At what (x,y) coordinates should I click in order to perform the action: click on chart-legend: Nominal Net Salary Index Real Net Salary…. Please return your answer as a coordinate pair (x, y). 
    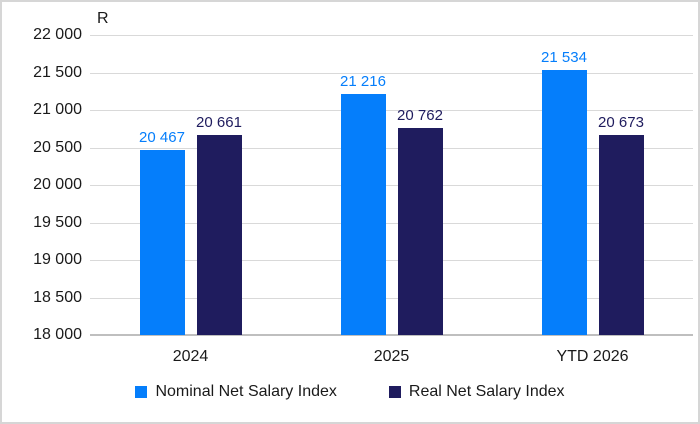
    Looking at the image, I should click on (350, 392).